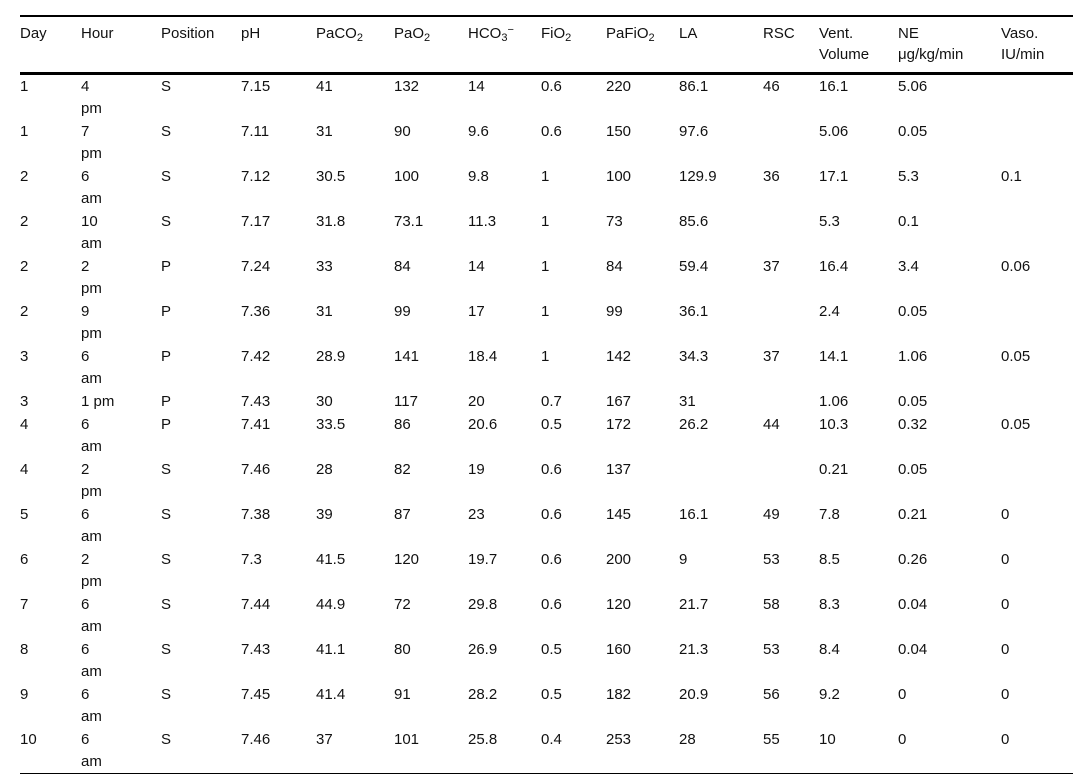  Describe the element at coordinates (834, 356) in the screenshot. I see `cell-vent-volume: 14.1` at that location.